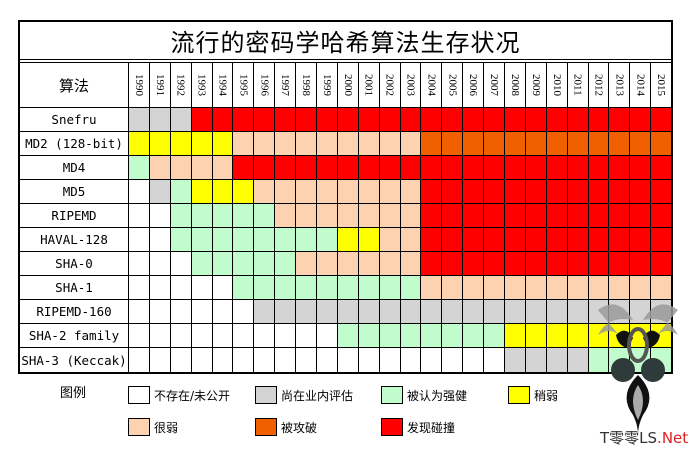  Describe the element at coordinates (286, 427) in the screenshot. I see `legend-item: 被攻破` at that location.